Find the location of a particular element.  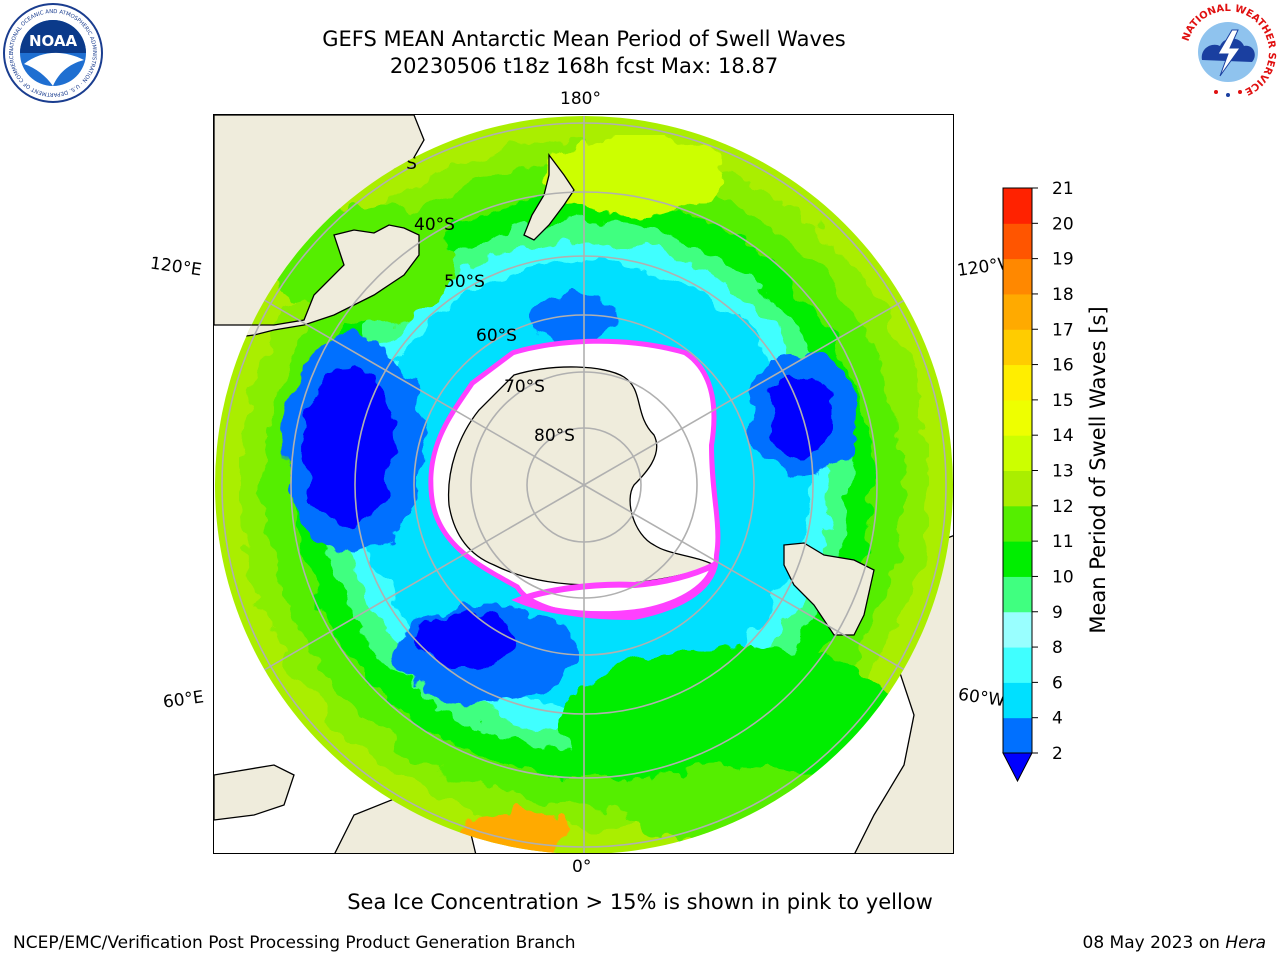

lon-label-60e: 60°E is located at coordinates (183, 700).